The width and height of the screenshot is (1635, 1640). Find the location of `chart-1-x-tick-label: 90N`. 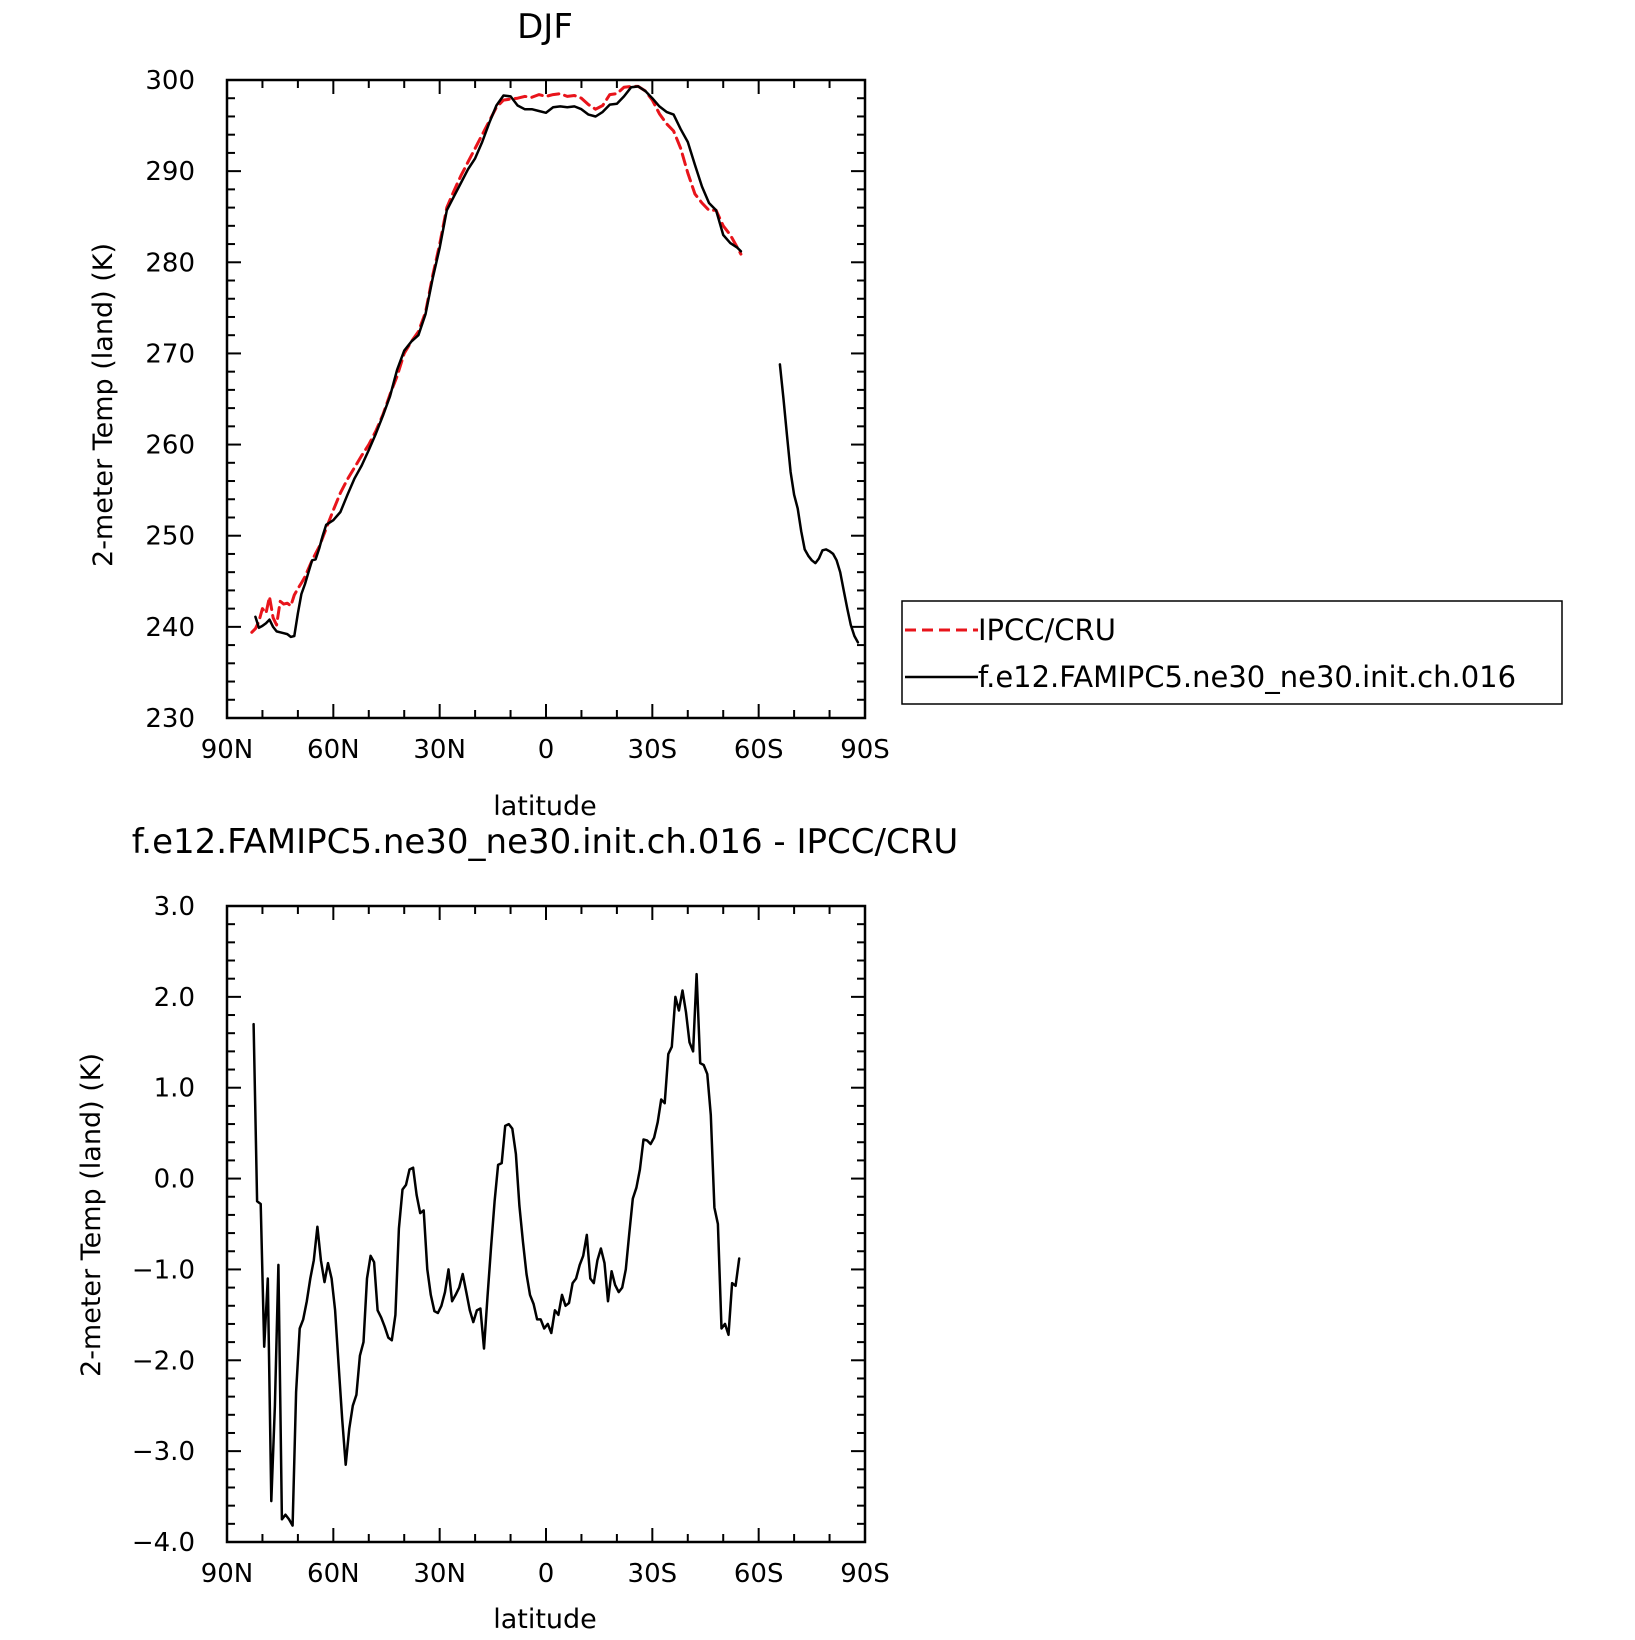

chart-1-x-tick-label: 90N is located at coordinates (227, 750).